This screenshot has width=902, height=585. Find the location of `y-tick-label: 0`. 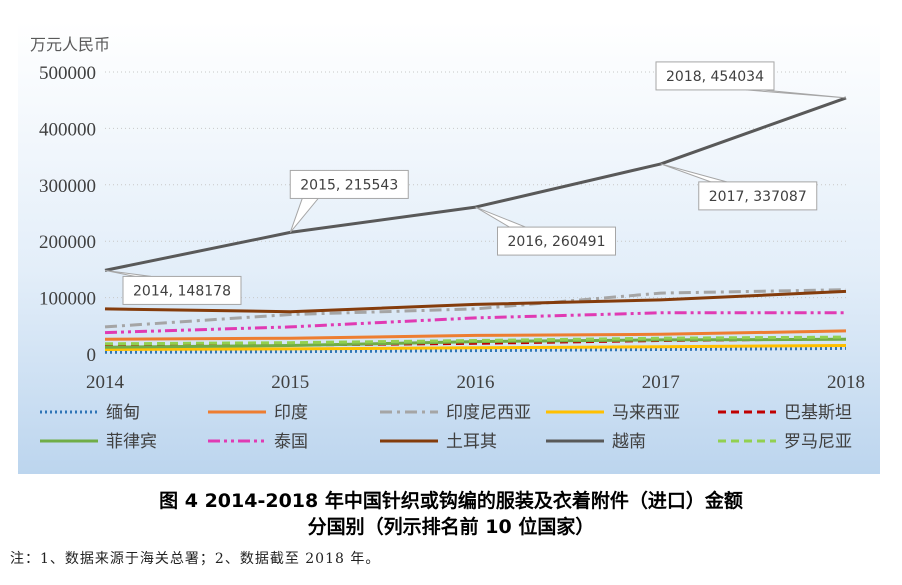

y-tick-label: 0 is located at coordinates (92, 355).